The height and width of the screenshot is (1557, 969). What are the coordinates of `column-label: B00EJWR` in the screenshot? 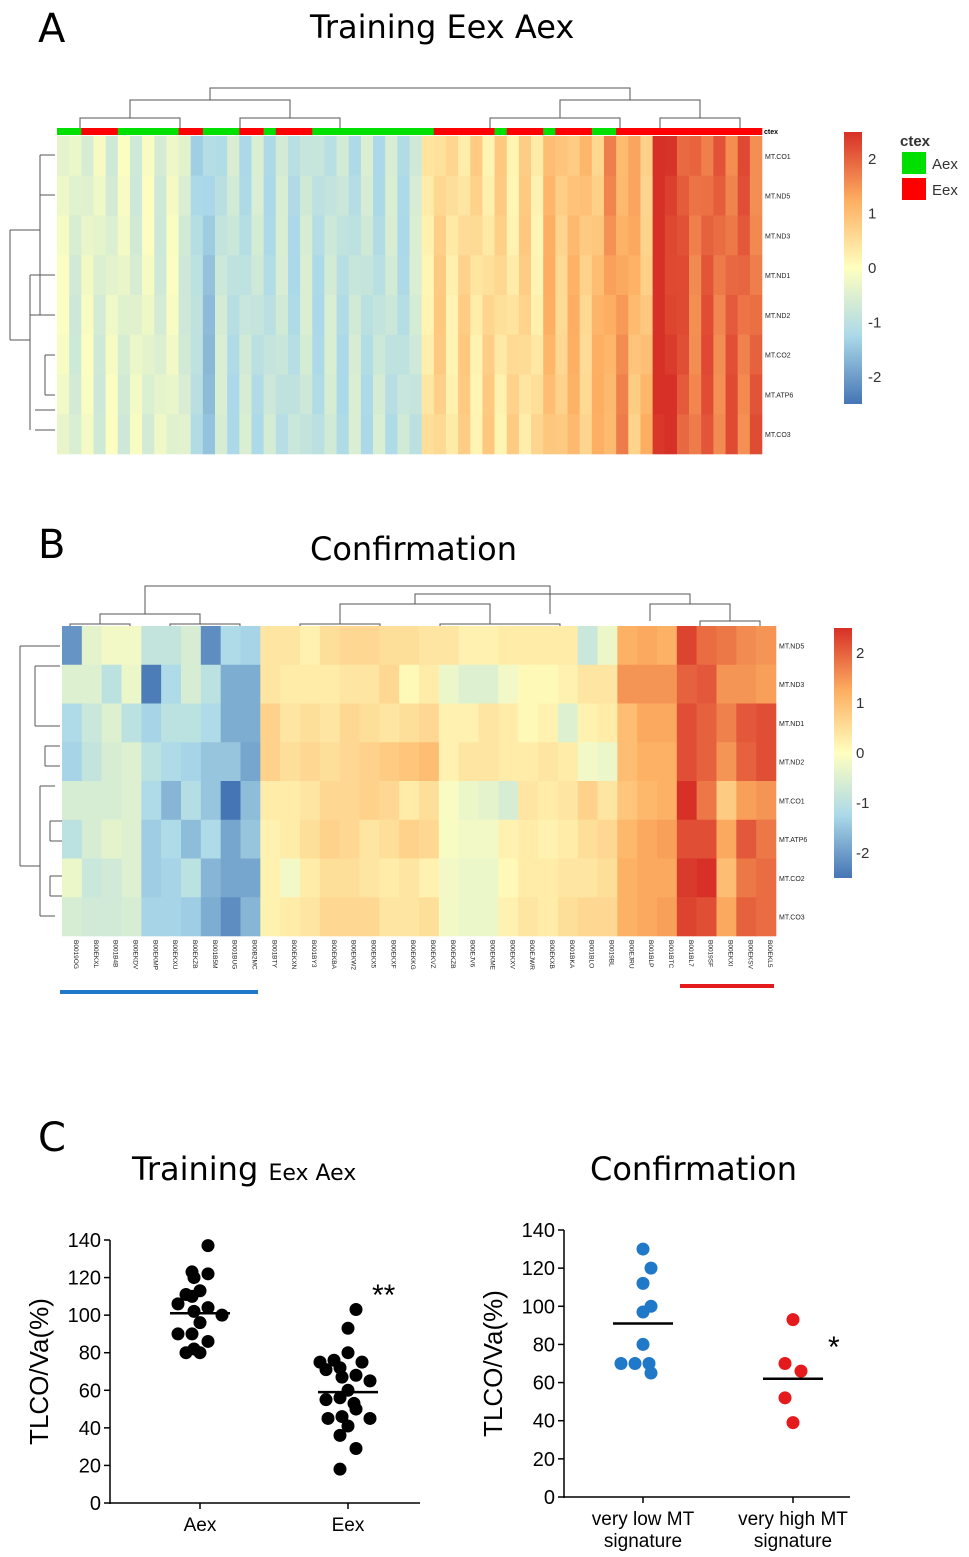 It's located at (531, 955).